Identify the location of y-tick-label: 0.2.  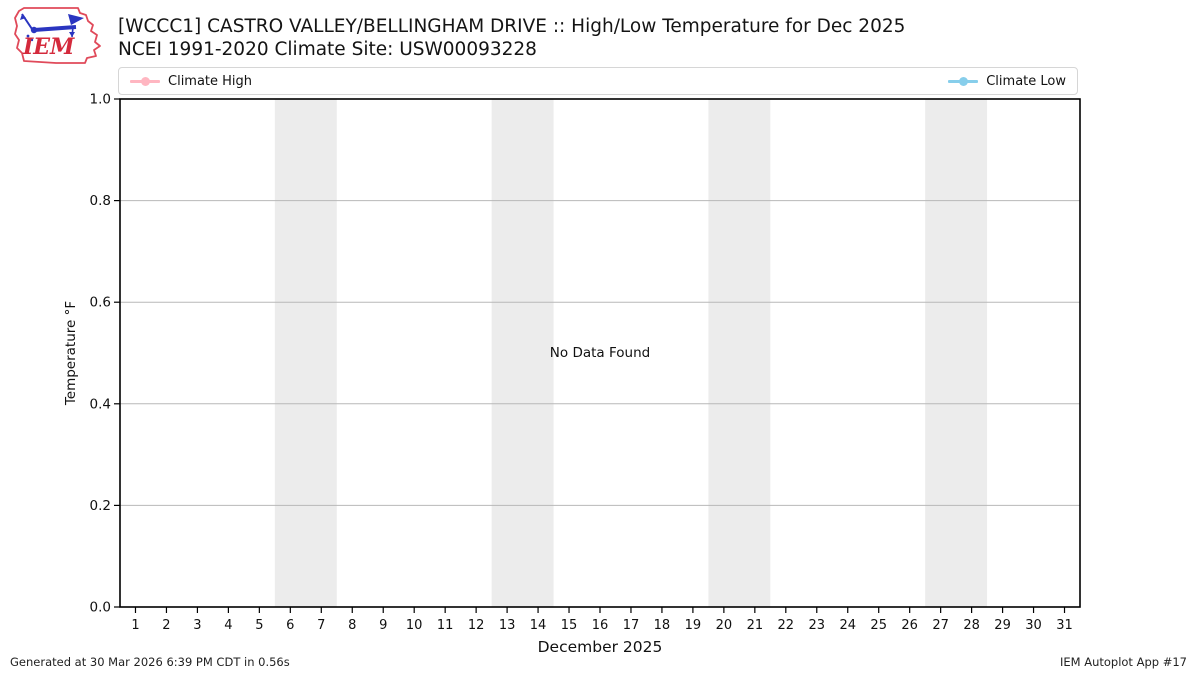
(100, 506).